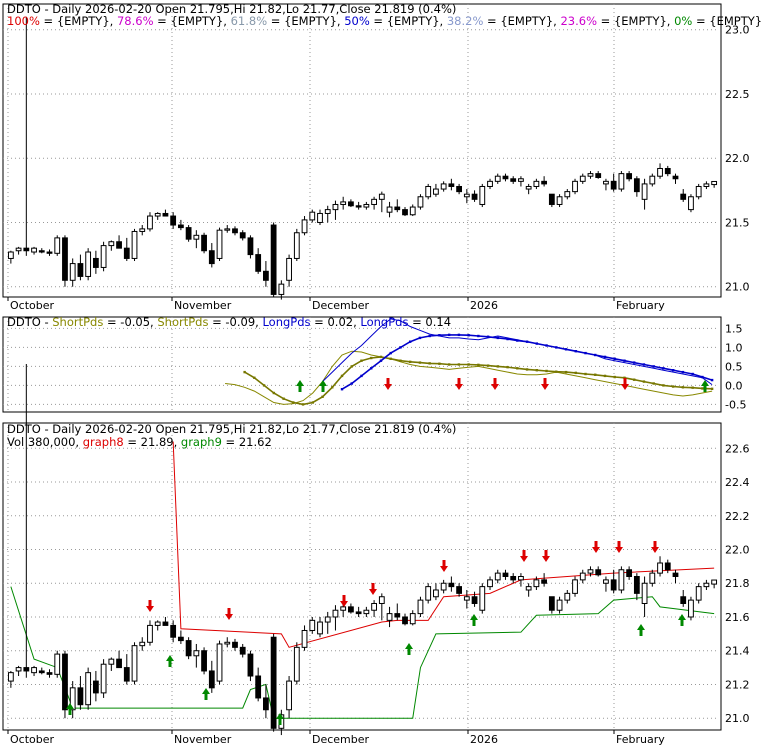  What do you see at coordinates (78, 442) in the screenshot?
I see `legend-value: ,` at bounding box center [78, 442].